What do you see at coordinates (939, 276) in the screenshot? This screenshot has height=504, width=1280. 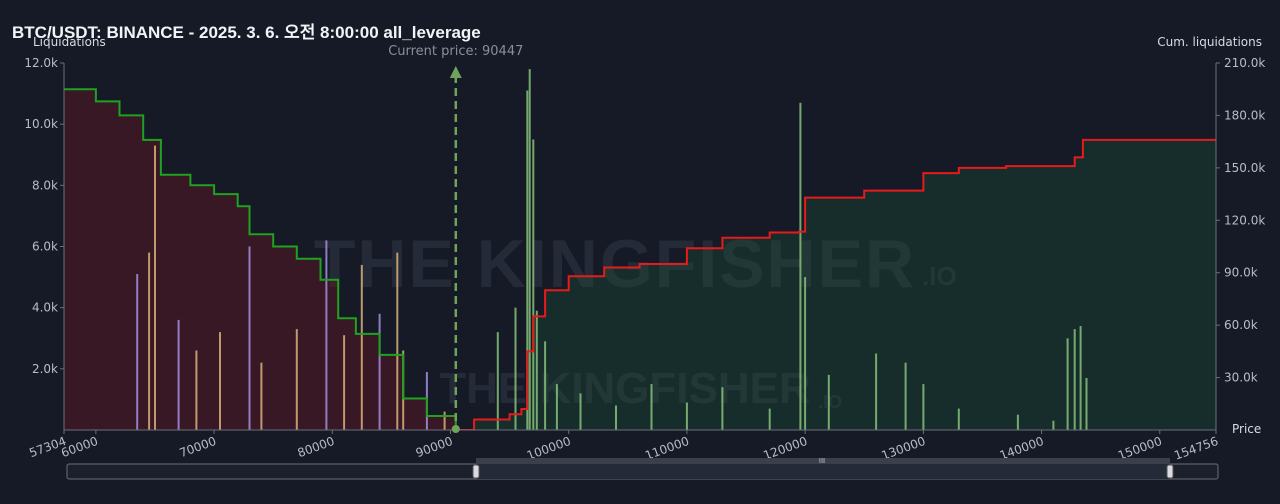 I see `watermark-suffix: .IO` at bounding box center [939, 276].